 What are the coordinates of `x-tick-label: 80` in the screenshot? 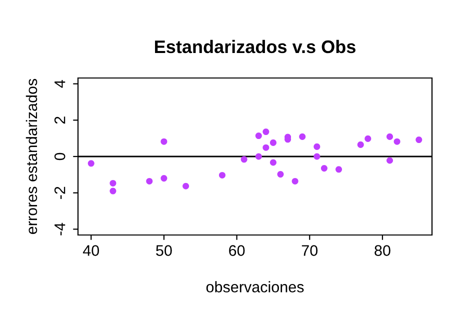 It's located at (382, 250).